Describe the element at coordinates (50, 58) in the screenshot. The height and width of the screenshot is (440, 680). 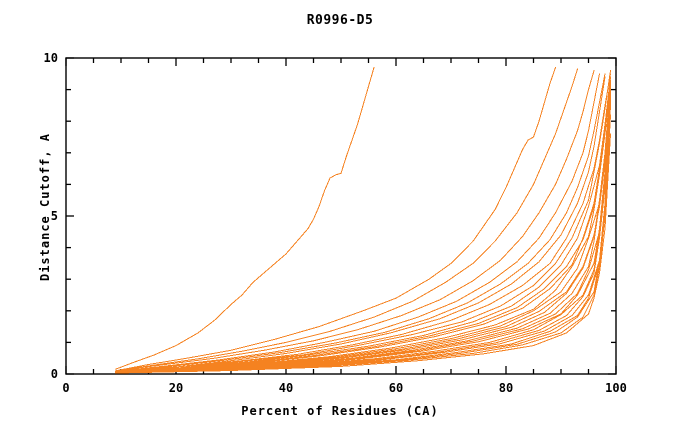
I see `y-tick-label-10: 10` at that location.